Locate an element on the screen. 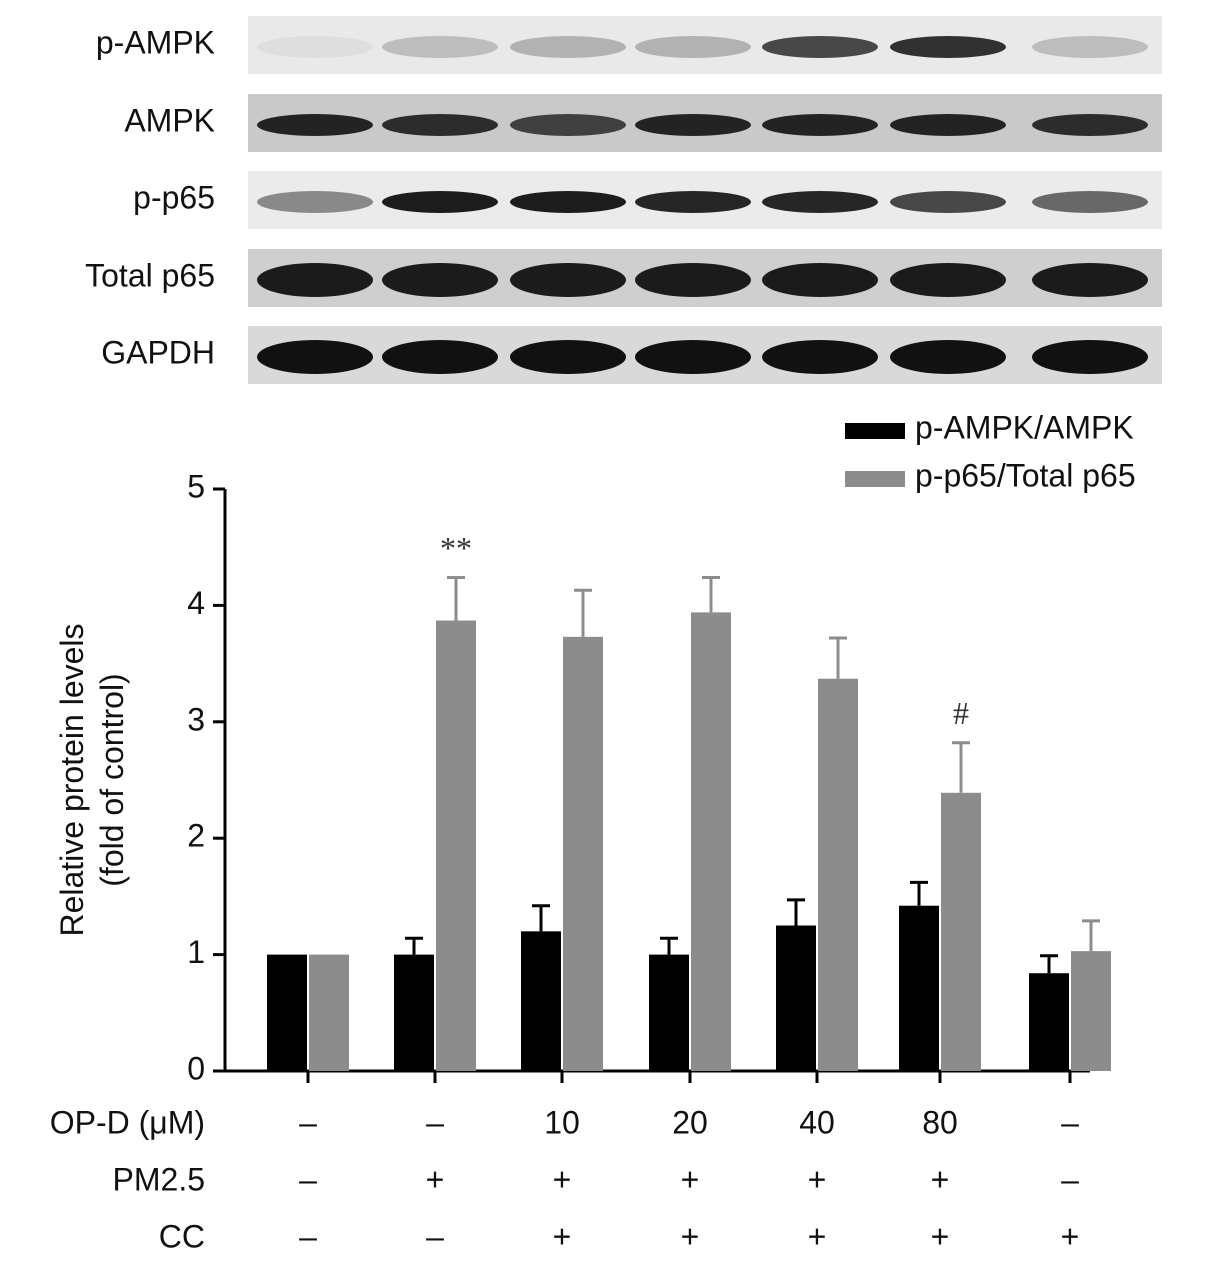  significance-mark: ** is located at coordinates (456, 548).